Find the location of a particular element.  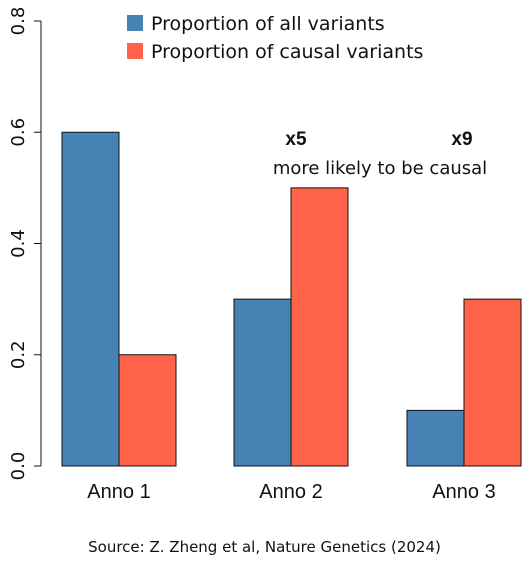

legend-label: Proportion of causal variants is located at coordinates (287, 52).